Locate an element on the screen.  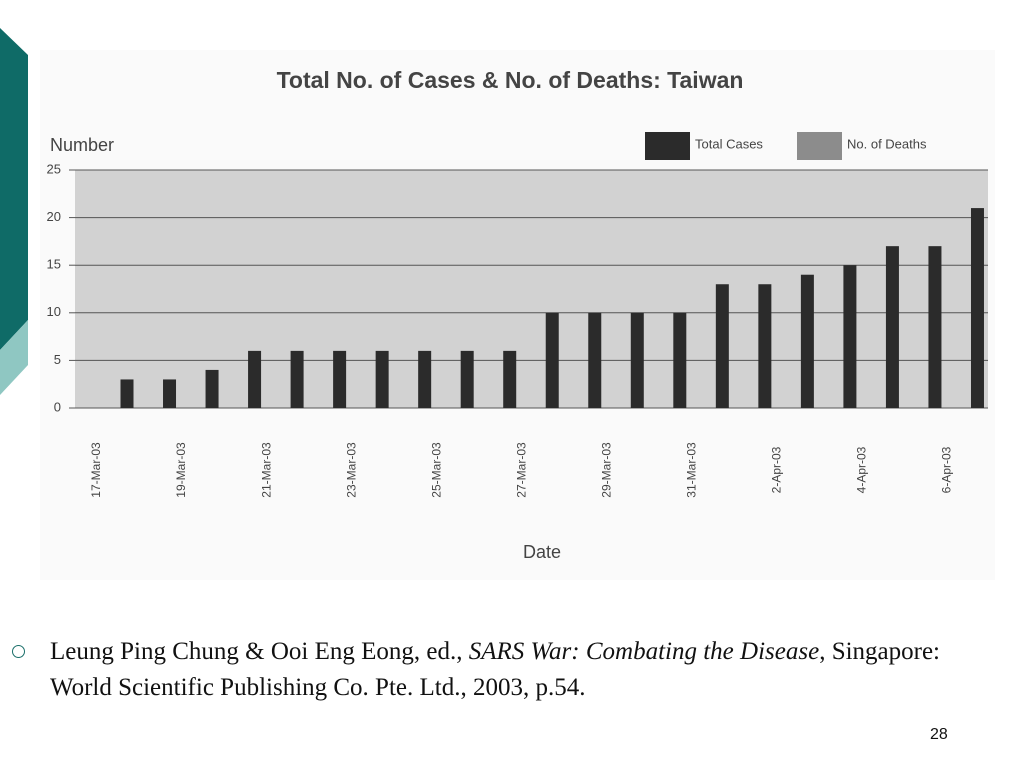
y-tick-label: 5 is located at coordinates (57, 359).